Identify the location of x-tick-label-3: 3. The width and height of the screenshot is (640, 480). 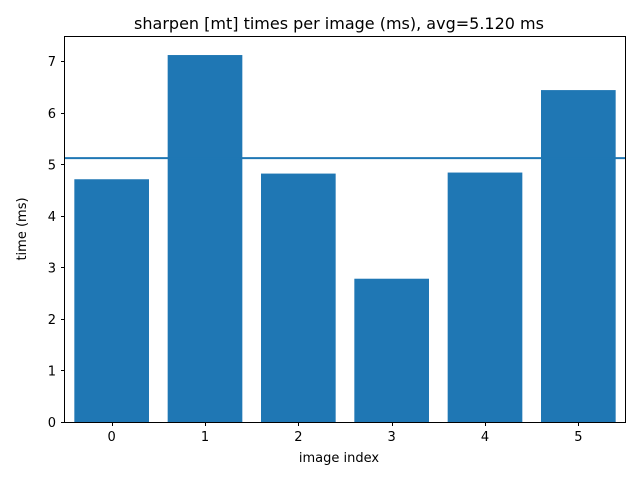
(392, 437).